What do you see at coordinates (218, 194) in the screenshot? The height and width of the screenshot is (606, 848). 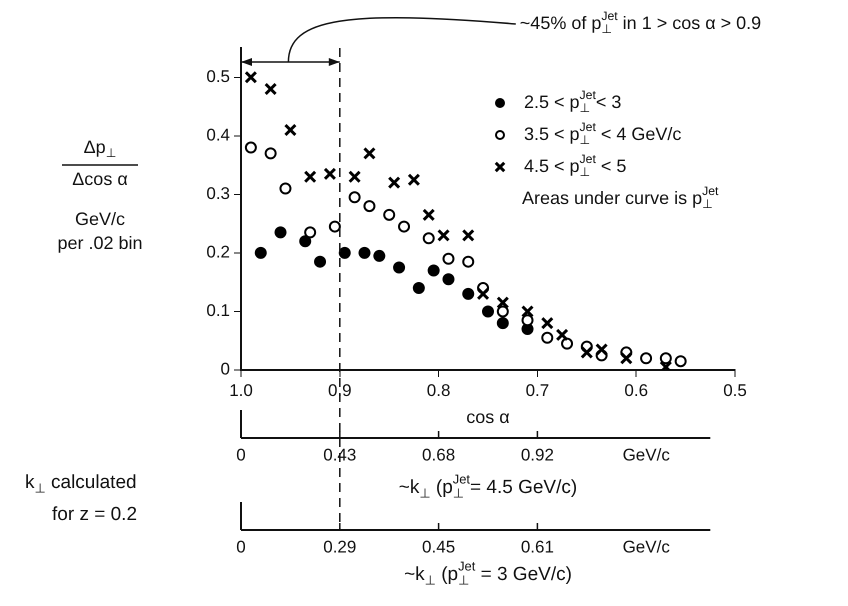 I see `y-tick-label: 0.3` at bounding box center [218, 194].